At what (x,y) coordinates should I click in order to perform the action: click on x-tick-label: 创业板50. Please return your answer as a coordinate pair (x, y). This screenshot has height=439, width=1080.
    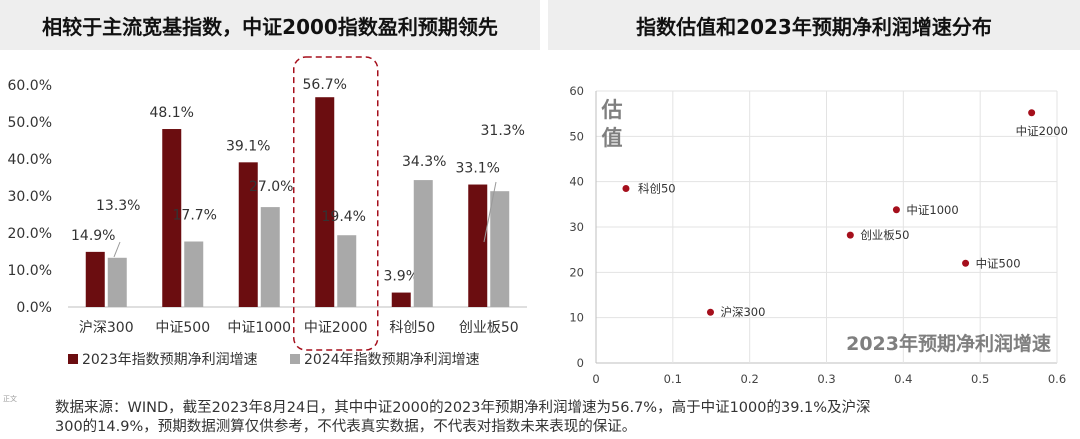
    Looking at the image, I should click on (489, 328).